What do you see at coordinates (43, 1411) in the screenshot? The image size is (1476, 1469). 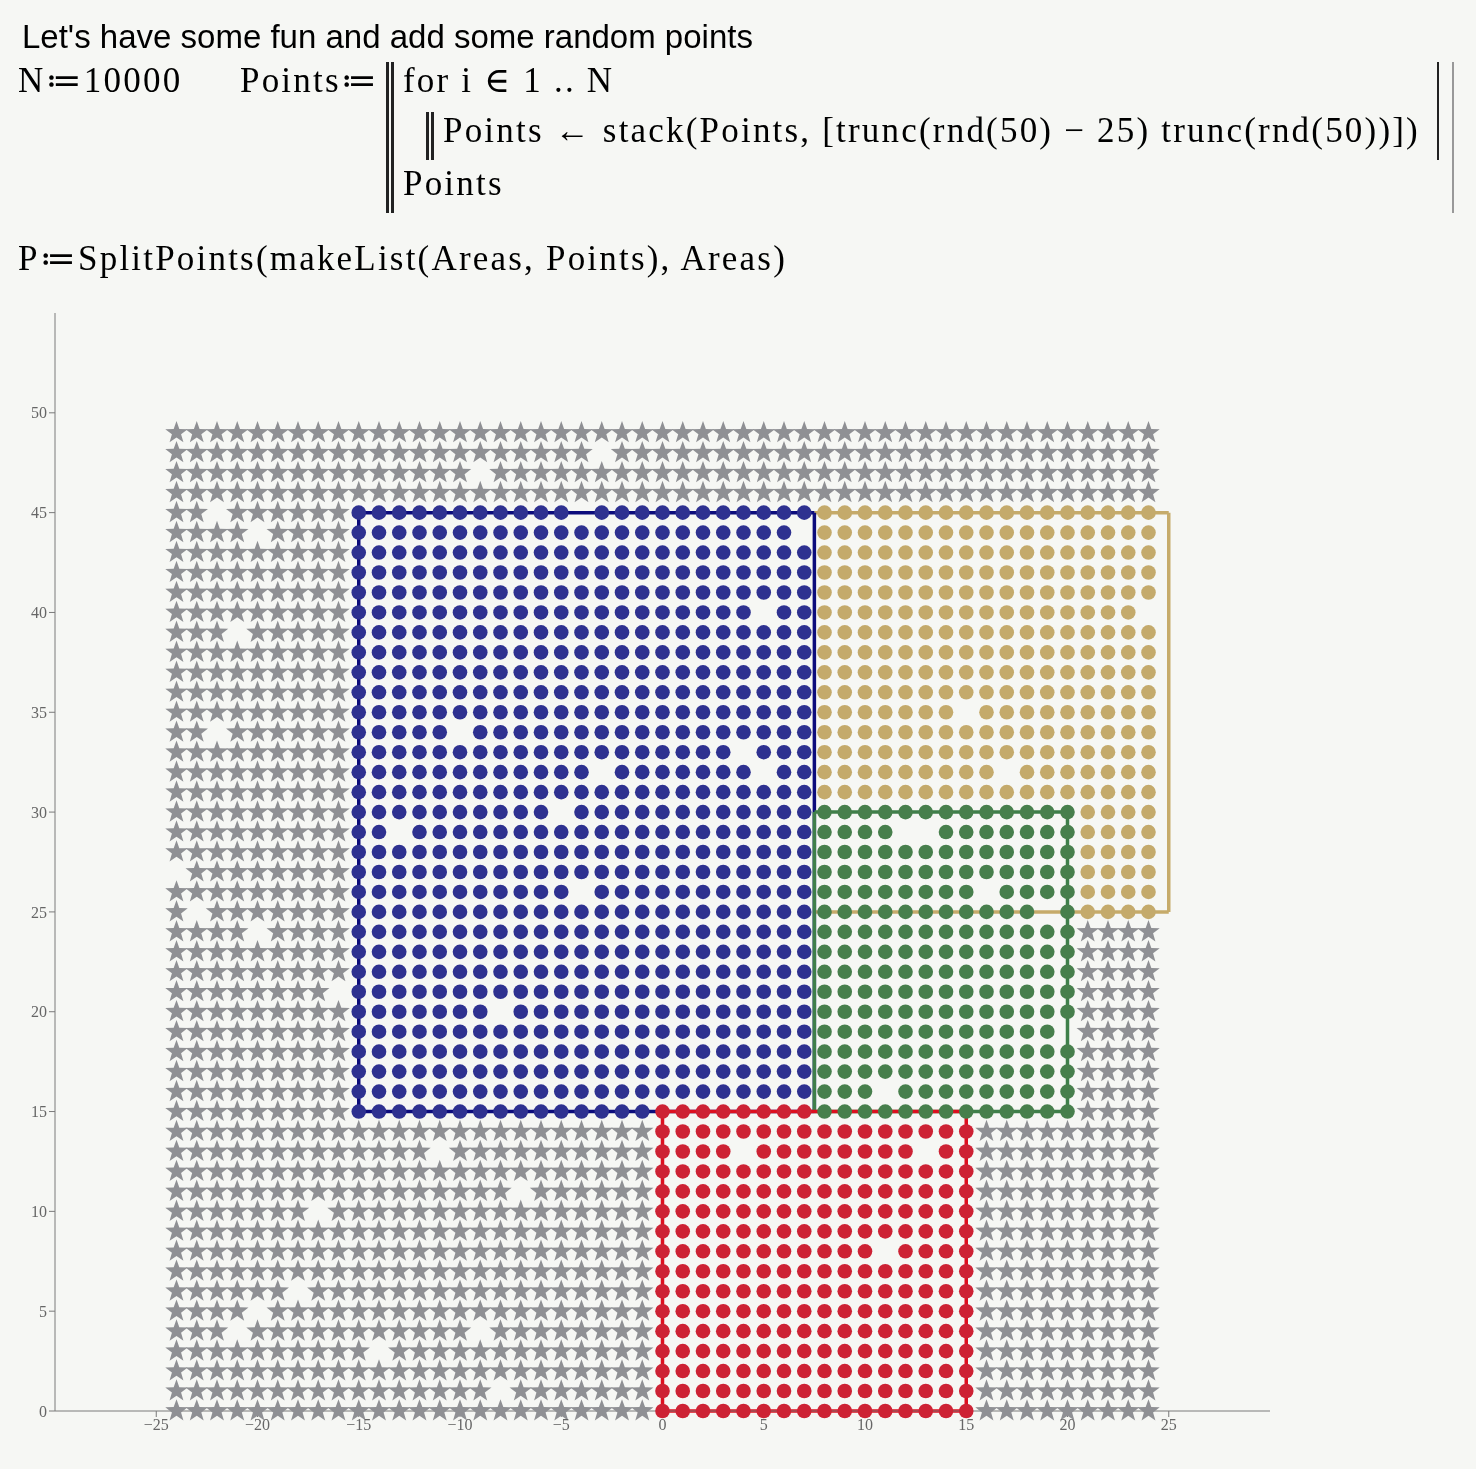 I see `y-tick-label: 0` at bounding box center [43, 1411].